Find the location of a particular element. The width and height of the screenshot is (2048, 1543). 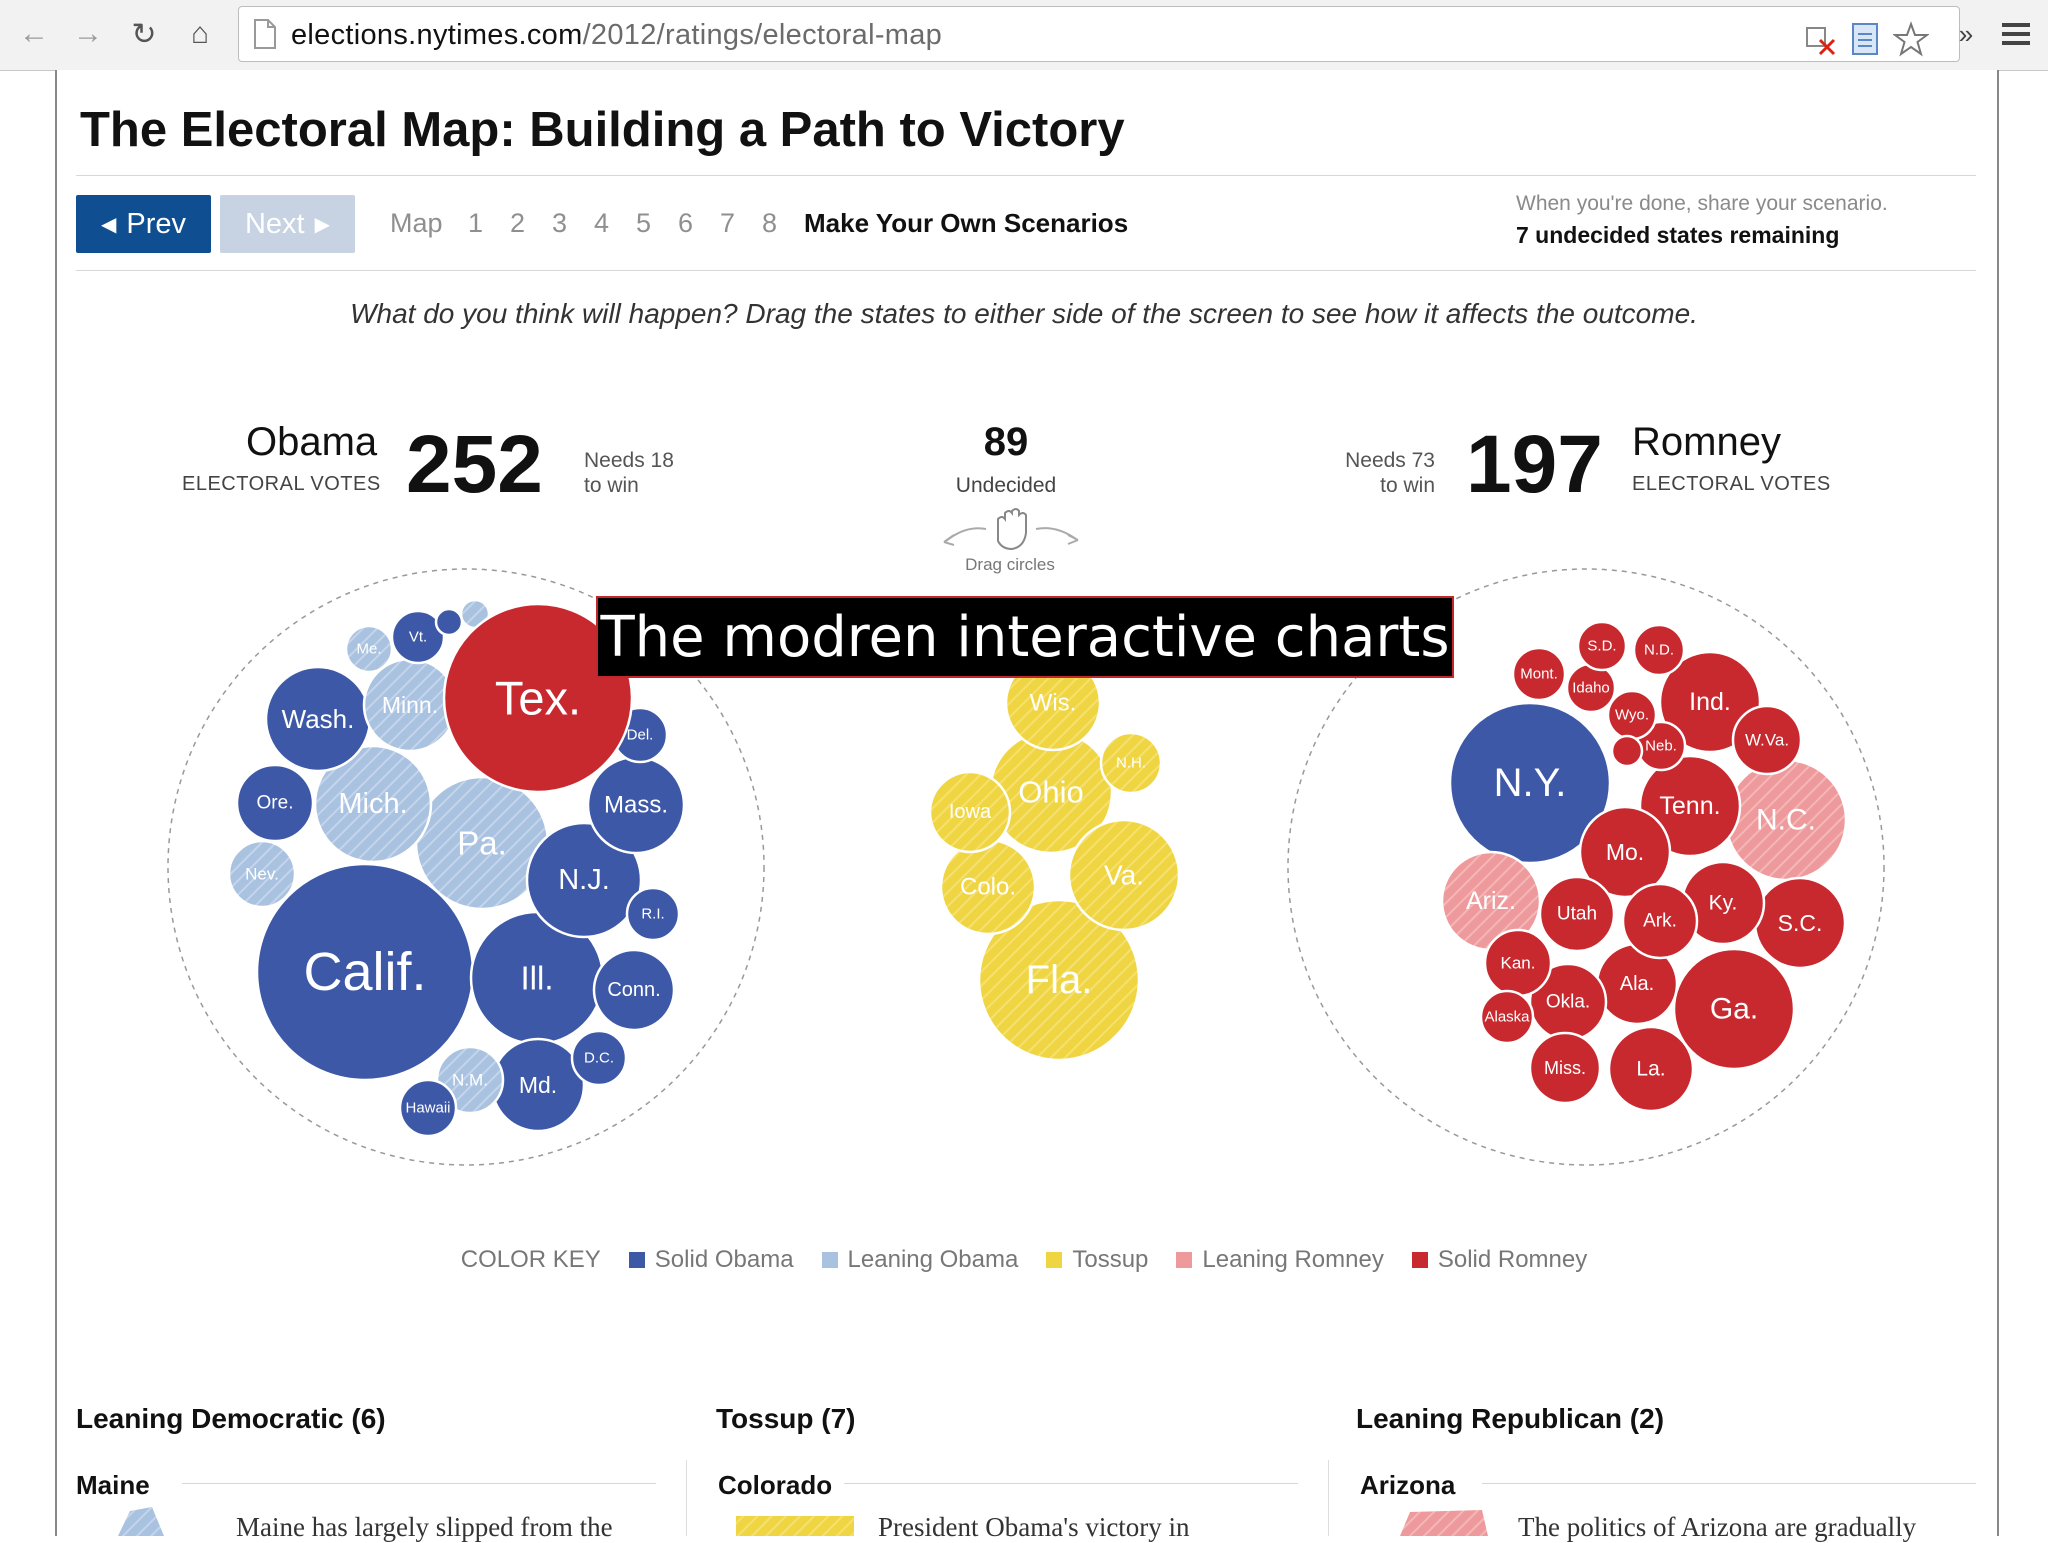

state-heading-maine: Maine is located at coordinates (113, 1485).